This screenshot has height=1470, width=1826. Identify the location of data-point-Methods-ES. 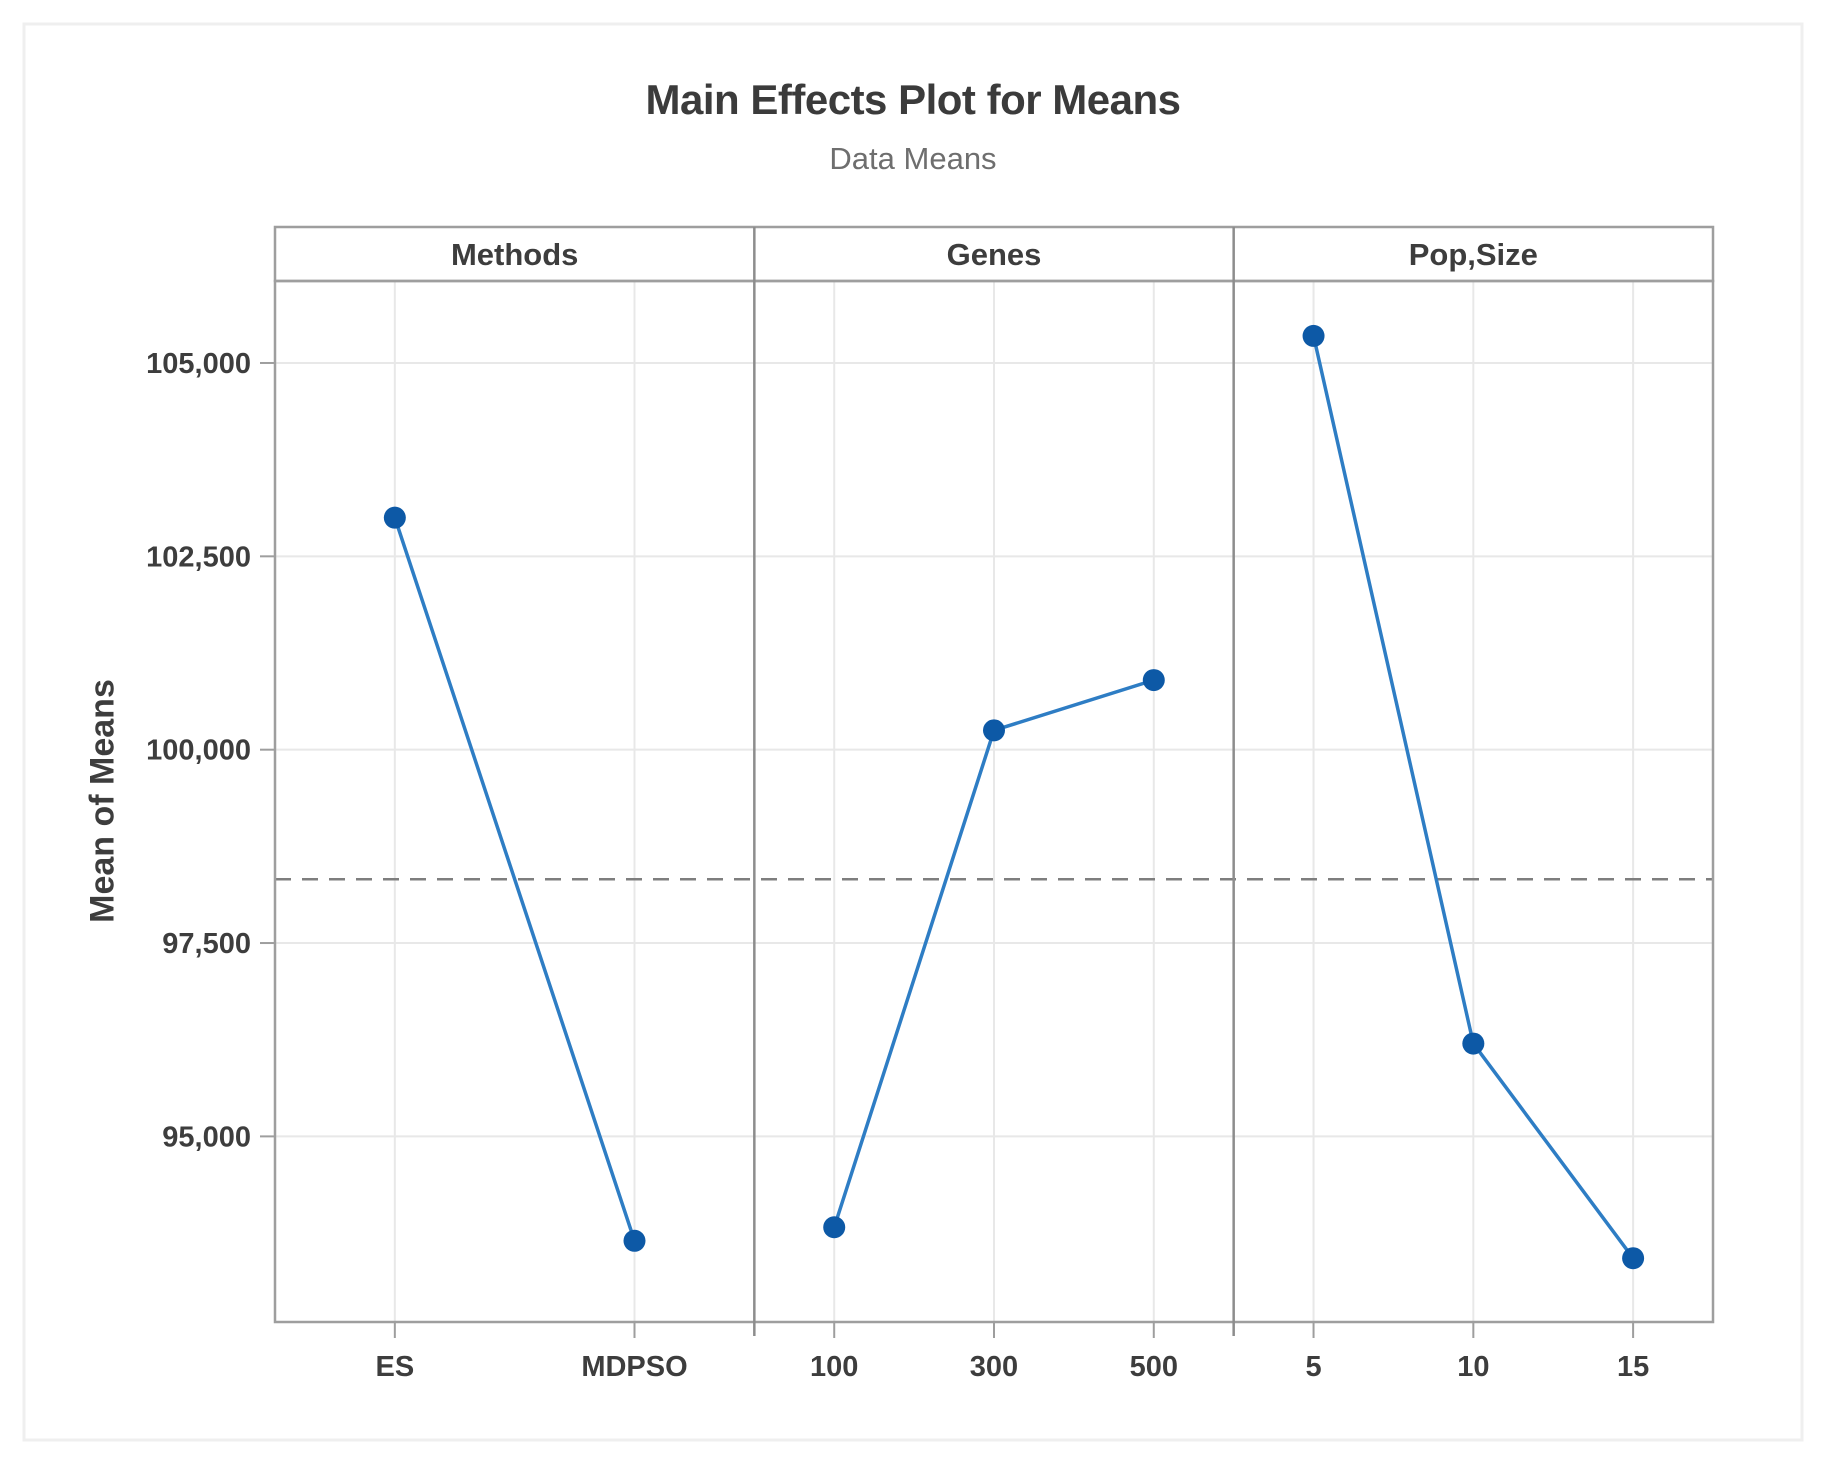
(394, 517).